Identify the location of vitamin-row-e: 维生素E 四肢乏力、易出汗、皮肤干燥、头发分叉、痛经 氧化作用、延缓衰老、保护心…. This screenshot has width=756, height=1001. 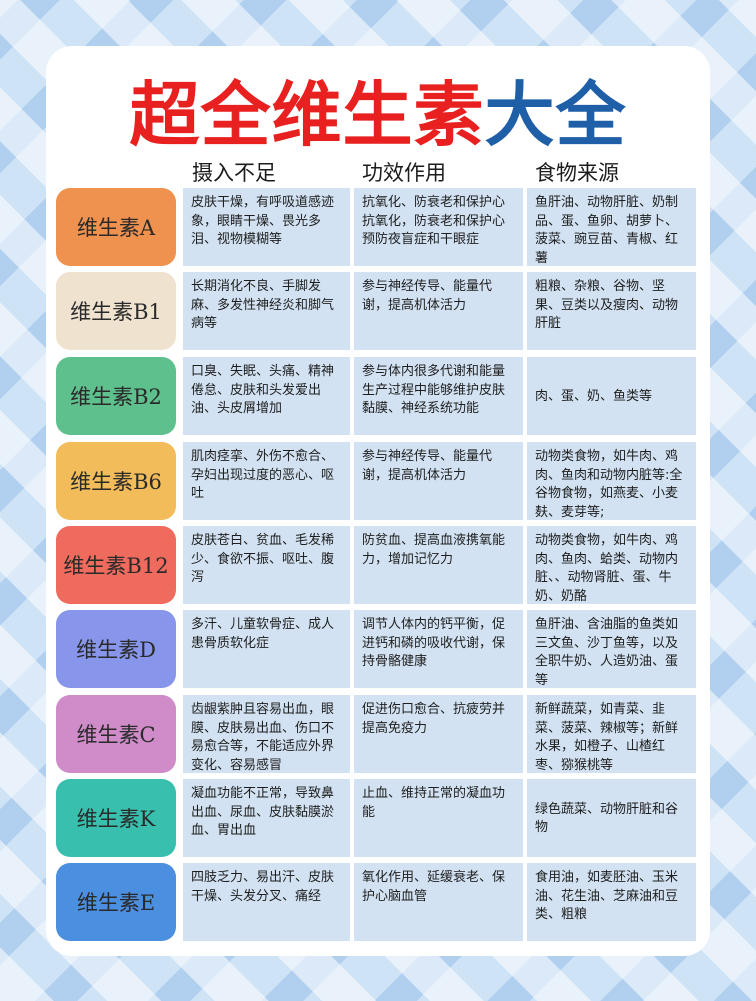
(376, 902).